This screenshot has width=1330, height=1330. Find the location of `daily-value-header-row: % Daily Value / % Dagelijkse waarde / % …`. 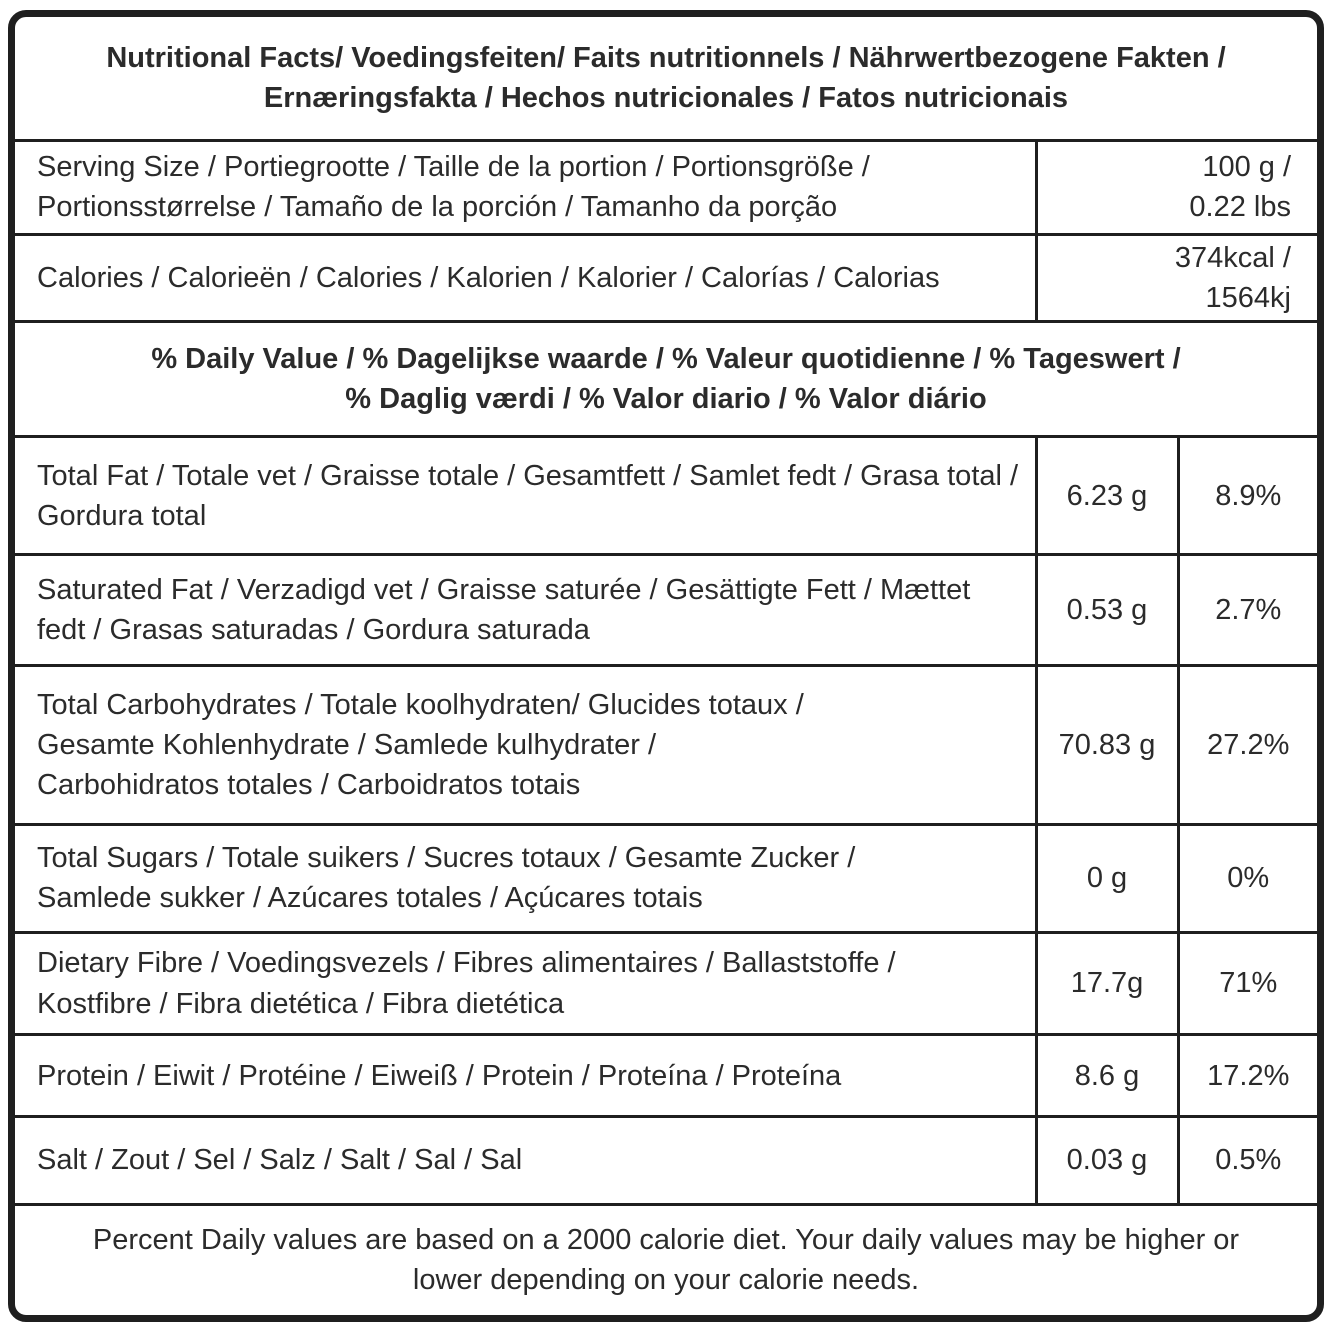

daily-value-header-row: % Daily Value / % Dagelijkse waarde / % … is located at coordinates (666, 379).